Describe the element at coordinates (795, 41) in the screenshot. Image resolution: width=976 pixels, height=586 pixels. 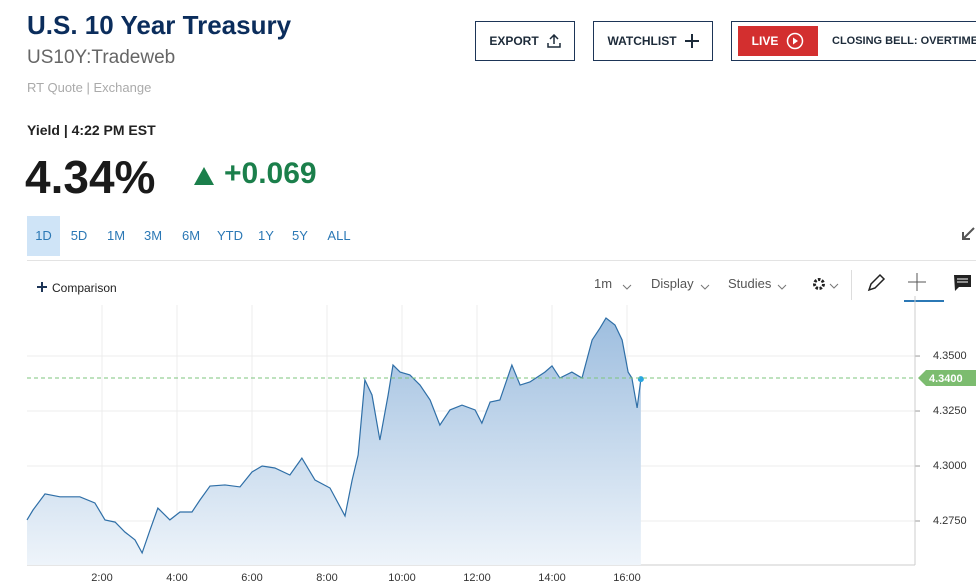
I see `play-icon` at that location.